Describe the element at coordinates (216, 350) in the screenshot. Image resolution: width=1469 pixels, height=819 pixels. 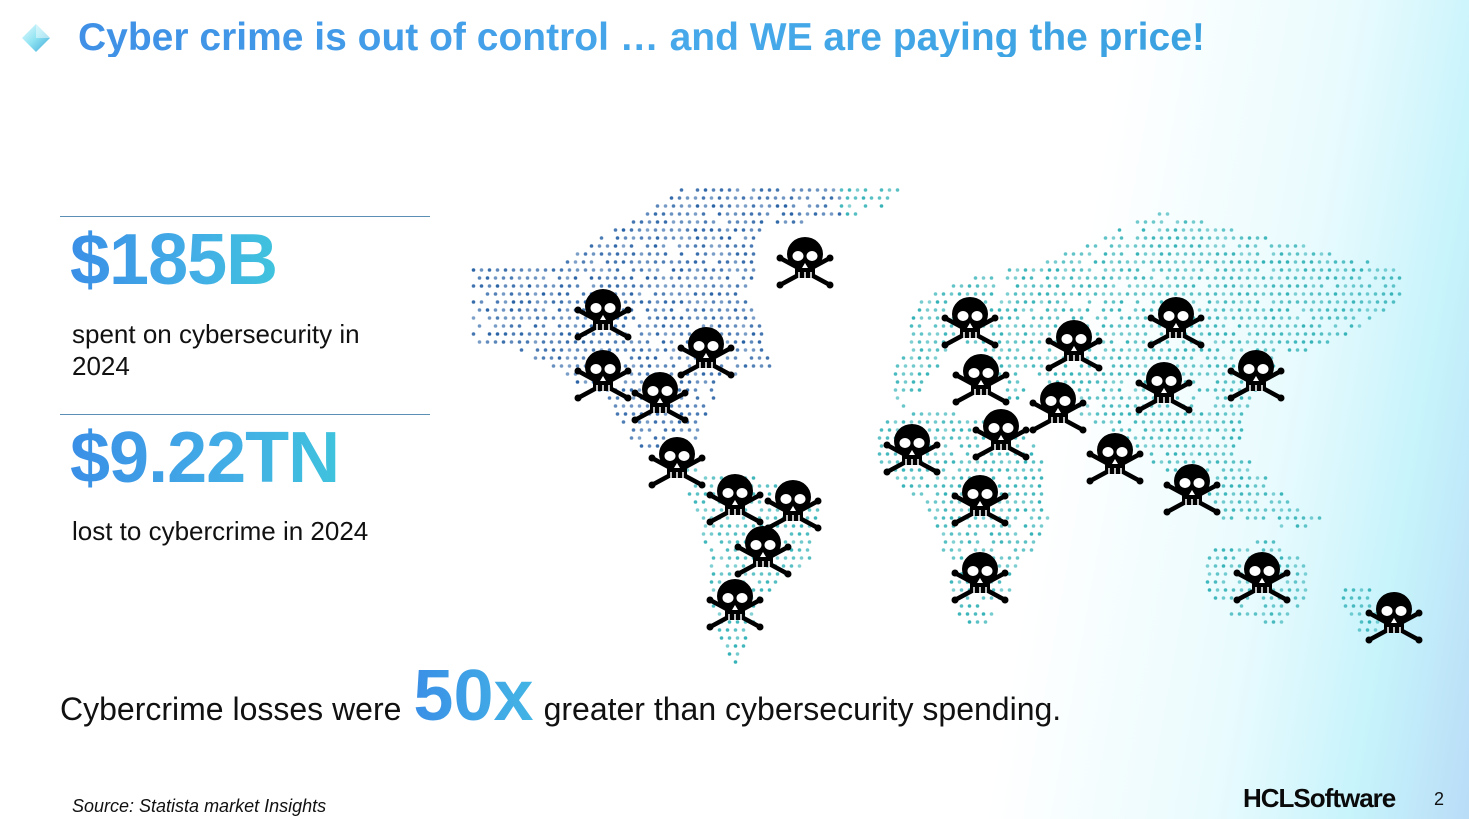
I see `stat-spending-label: spent on cybersecurity in 2024` at that location.